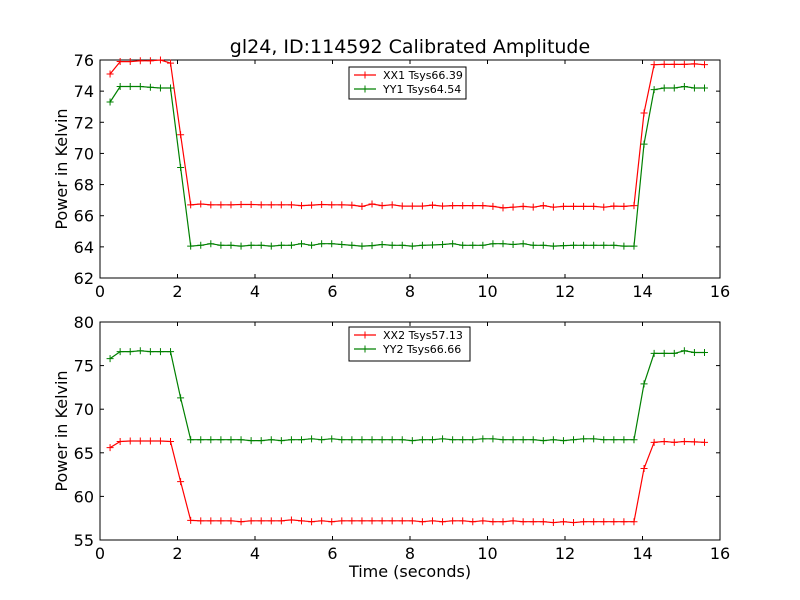 This screenshot has width=800, height=600. Describe the element at coordinates (423, 335) in the screenshot. I see `legend-label: XX2 Tsys57.13` at that location.